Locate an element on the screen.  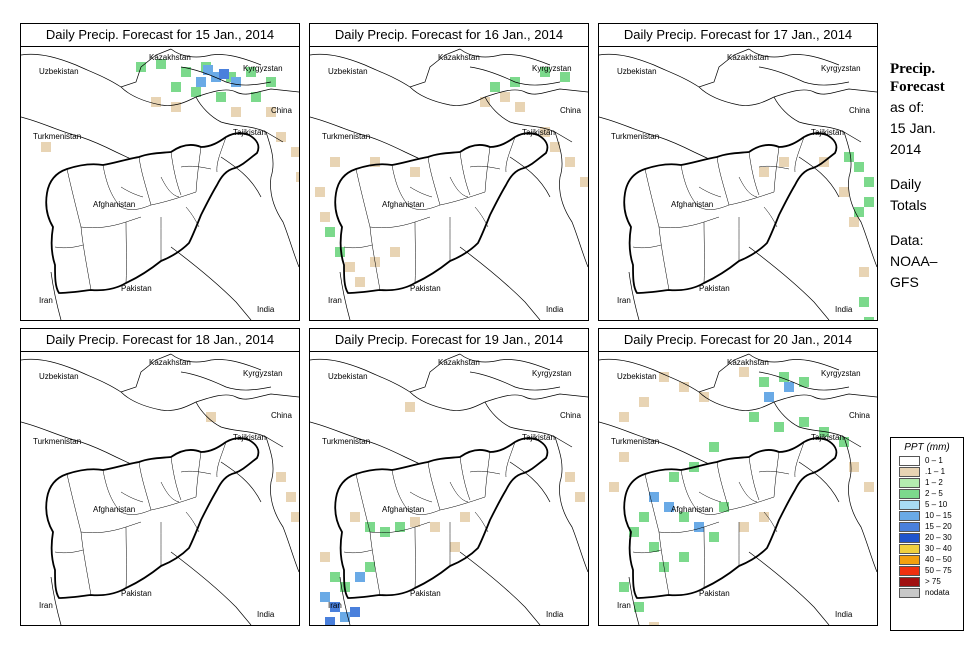
source-line1: Data: is located at coordinates (907, 240).